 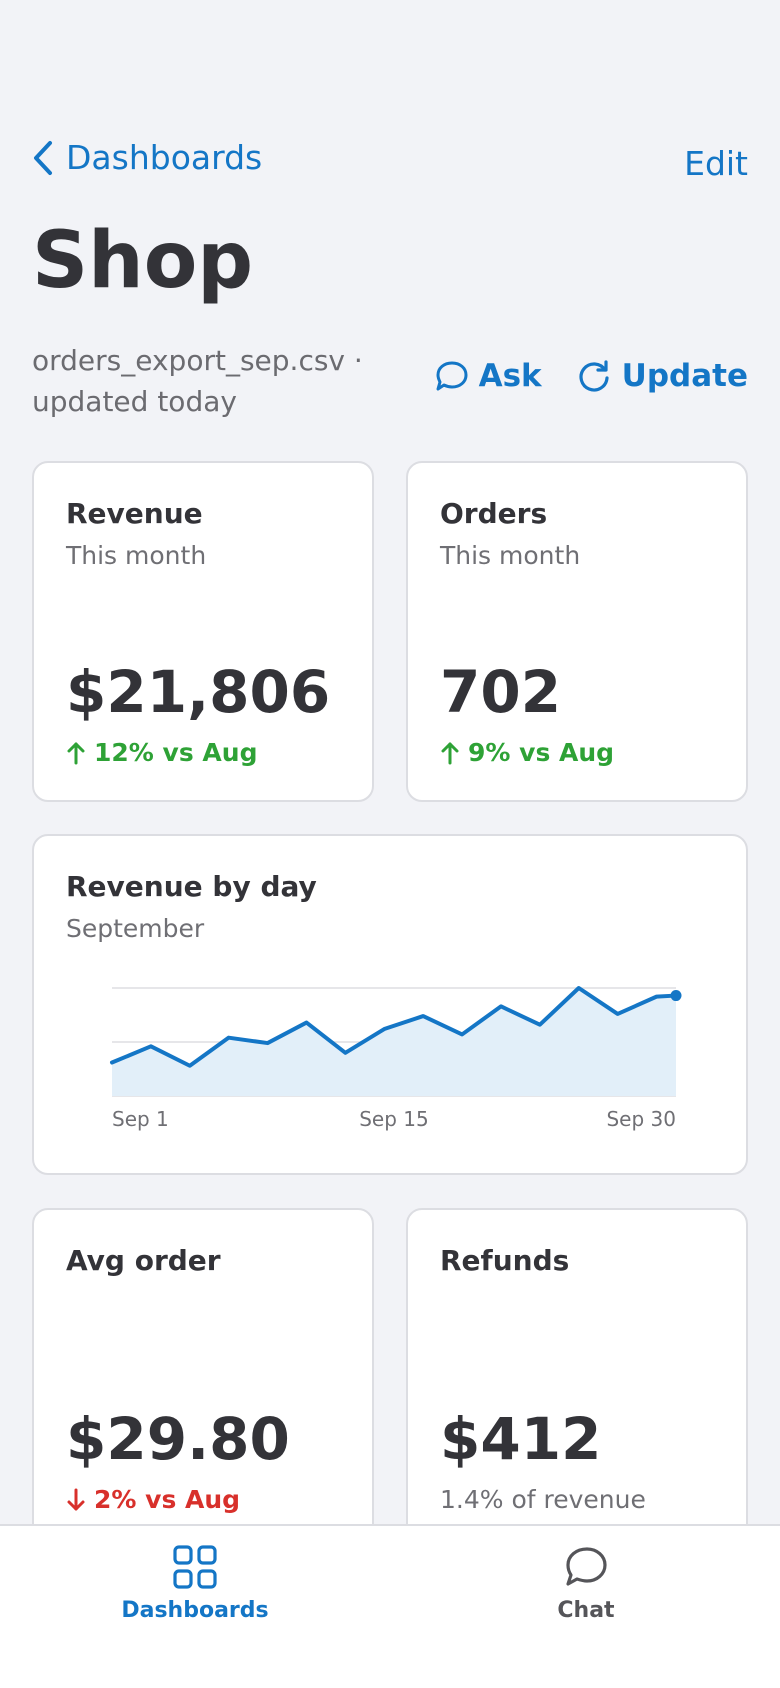 I want to click on refunds-value: $412, so click(x=521, y=1439).